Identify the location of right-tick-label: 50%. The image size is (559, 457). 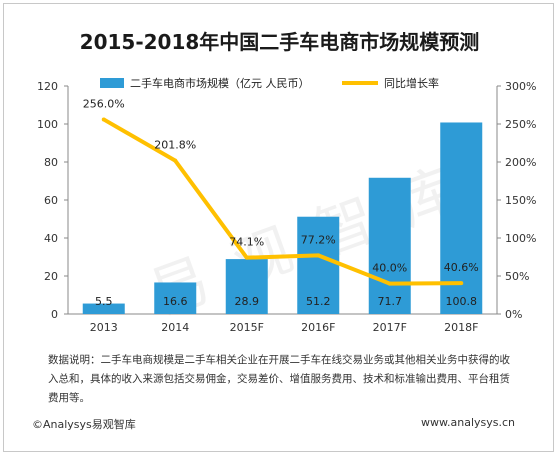
(517, 276).